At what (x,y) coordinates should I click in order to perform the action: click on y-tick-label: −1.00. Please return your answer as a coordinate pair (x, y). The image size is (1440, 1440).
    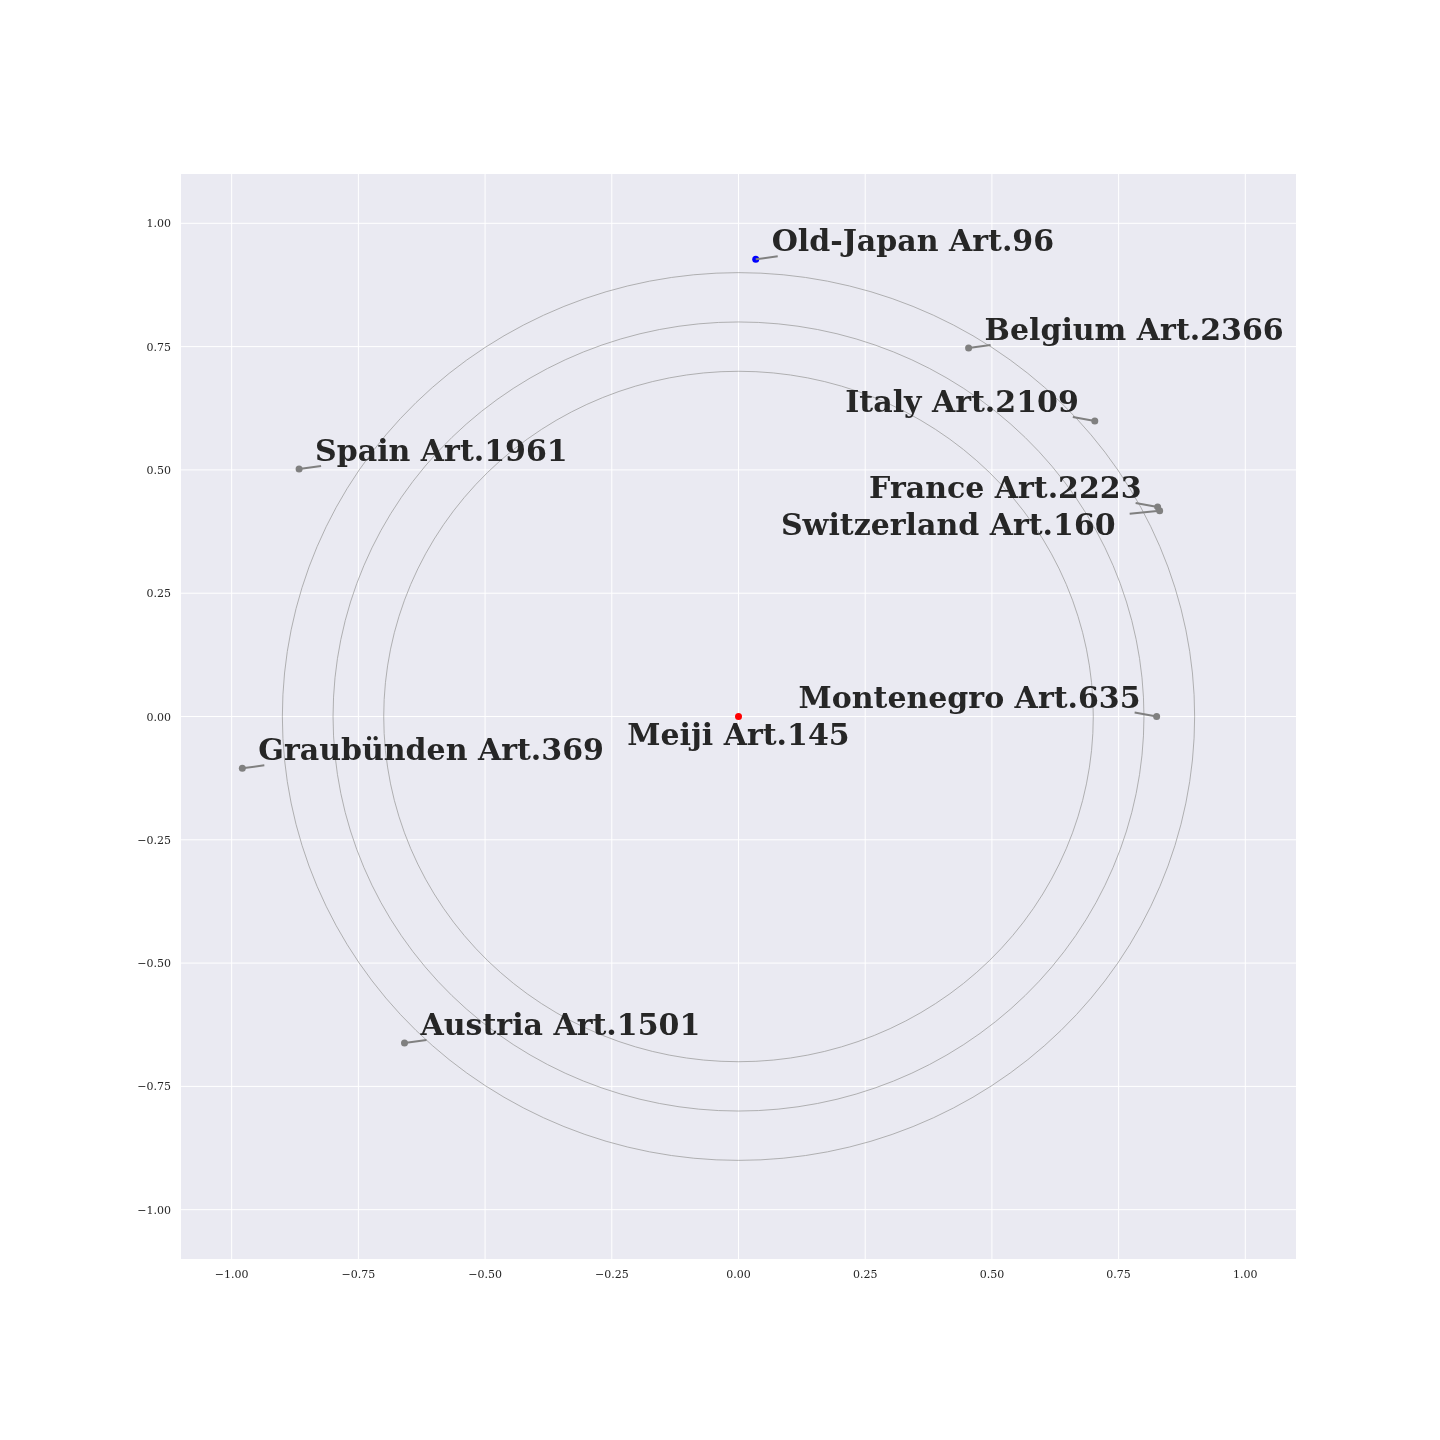
    Looking at the image, I should click on (154, 1210).